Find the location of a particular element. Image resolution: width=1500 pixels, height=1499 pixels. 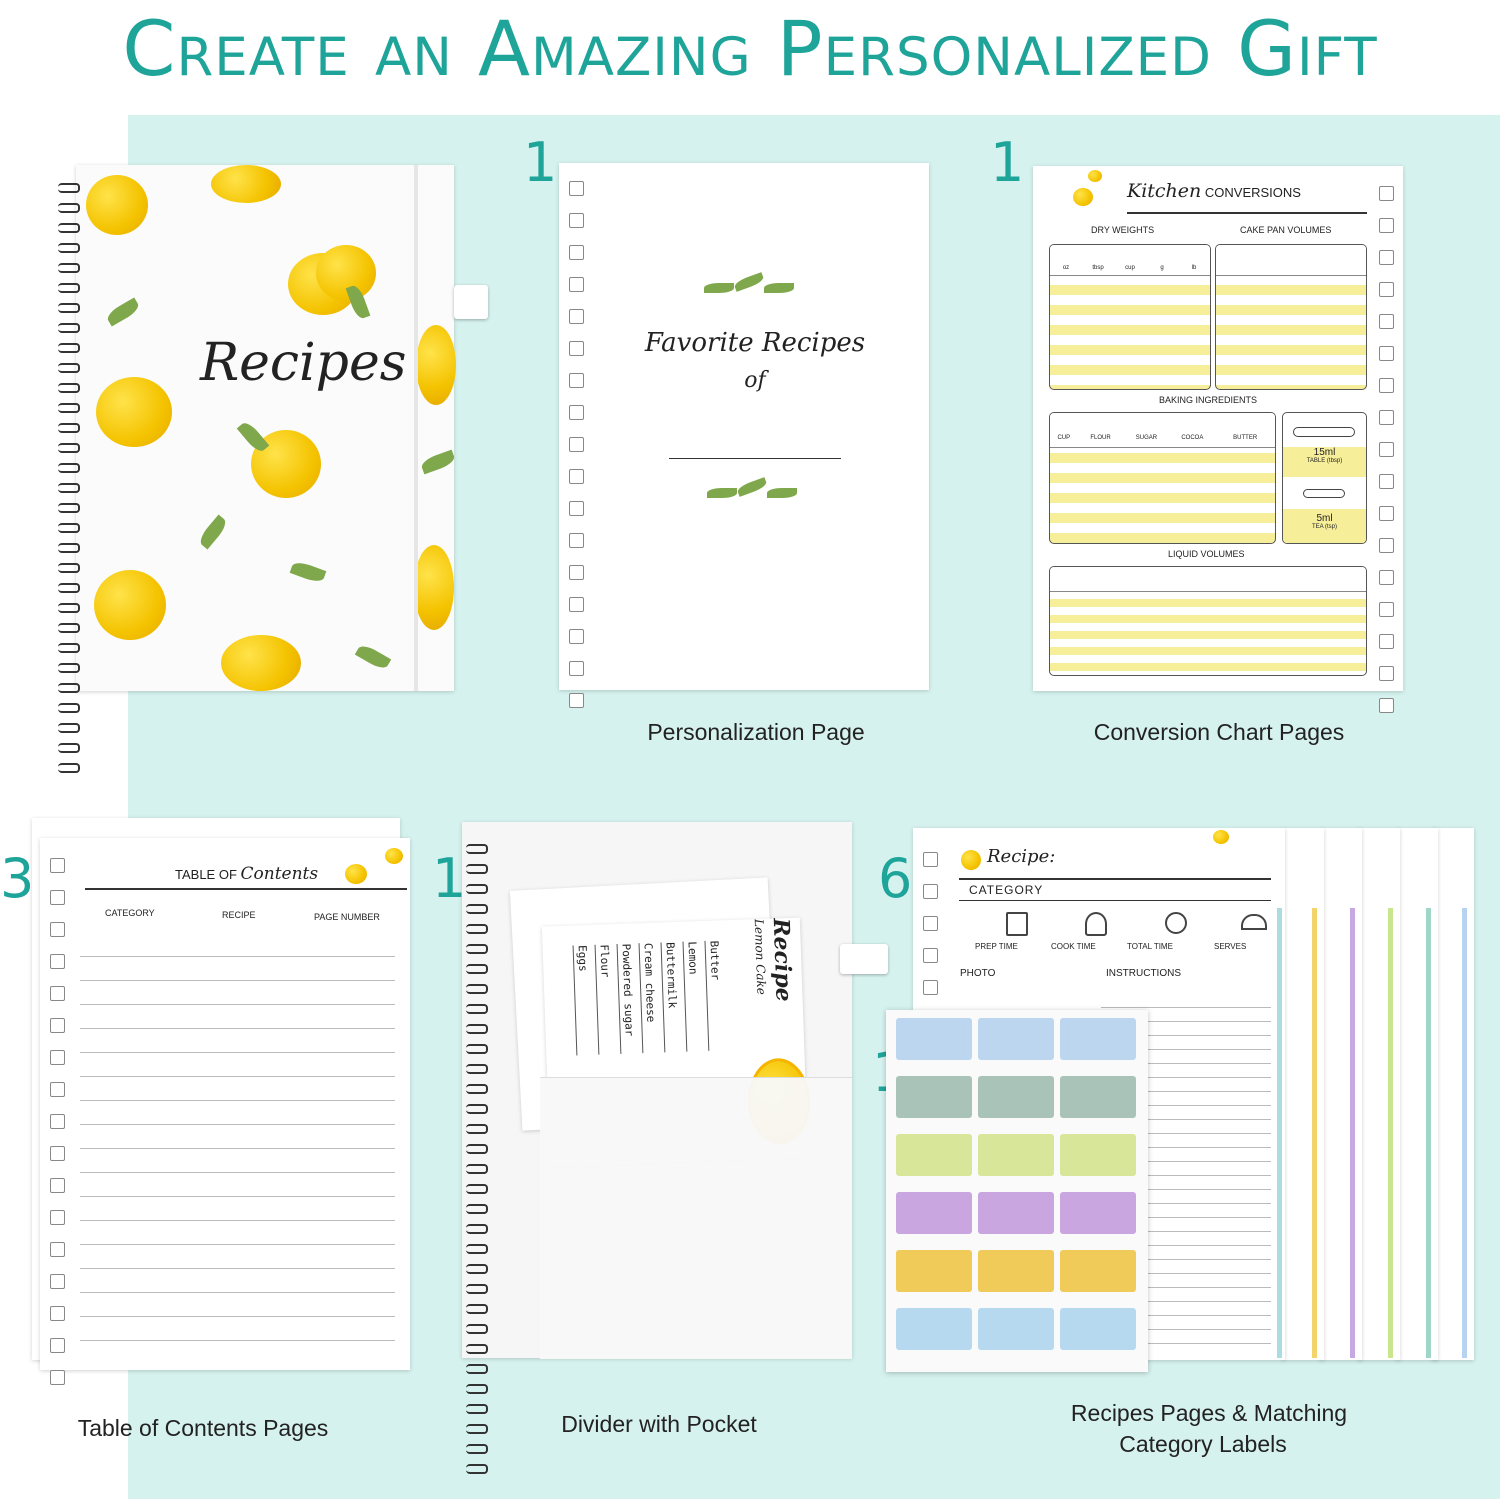

baking-header: CUP is located at coordinates (1064, 438).